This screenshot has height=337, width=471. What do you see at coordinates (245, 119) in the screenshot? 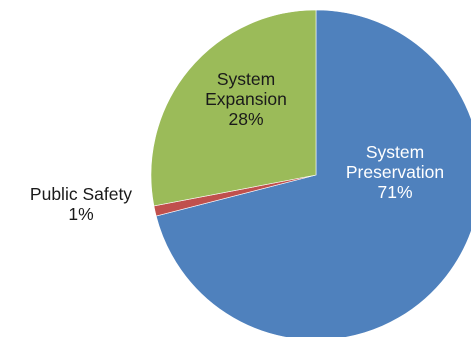
I see `pie-label-value: 28%` at bounding box center [245, 119].